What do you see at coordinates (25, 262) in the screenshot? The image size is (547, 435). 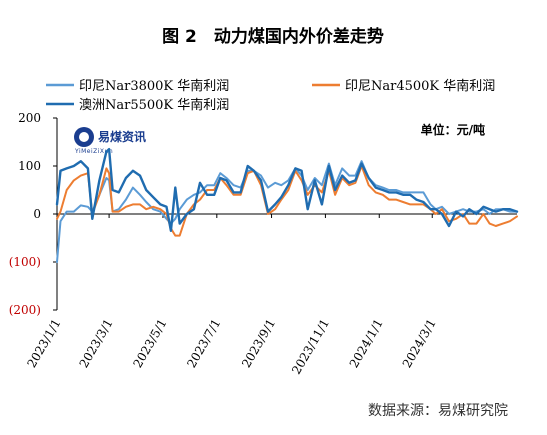 I see `y-tick-label: (100)` at bounding box center [25, 262].